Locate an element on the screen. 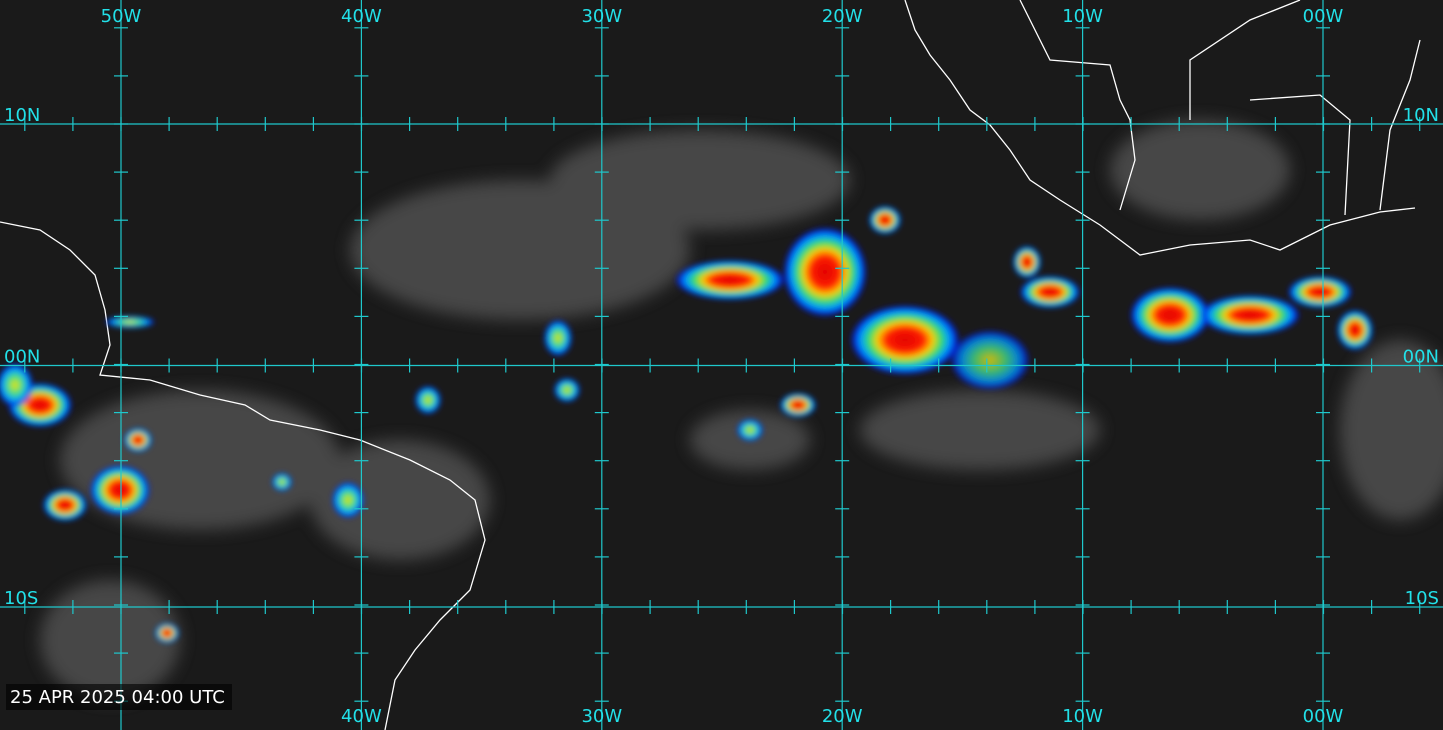  longitude-label-bottom: 10W is located at coordinates (1082, 716).